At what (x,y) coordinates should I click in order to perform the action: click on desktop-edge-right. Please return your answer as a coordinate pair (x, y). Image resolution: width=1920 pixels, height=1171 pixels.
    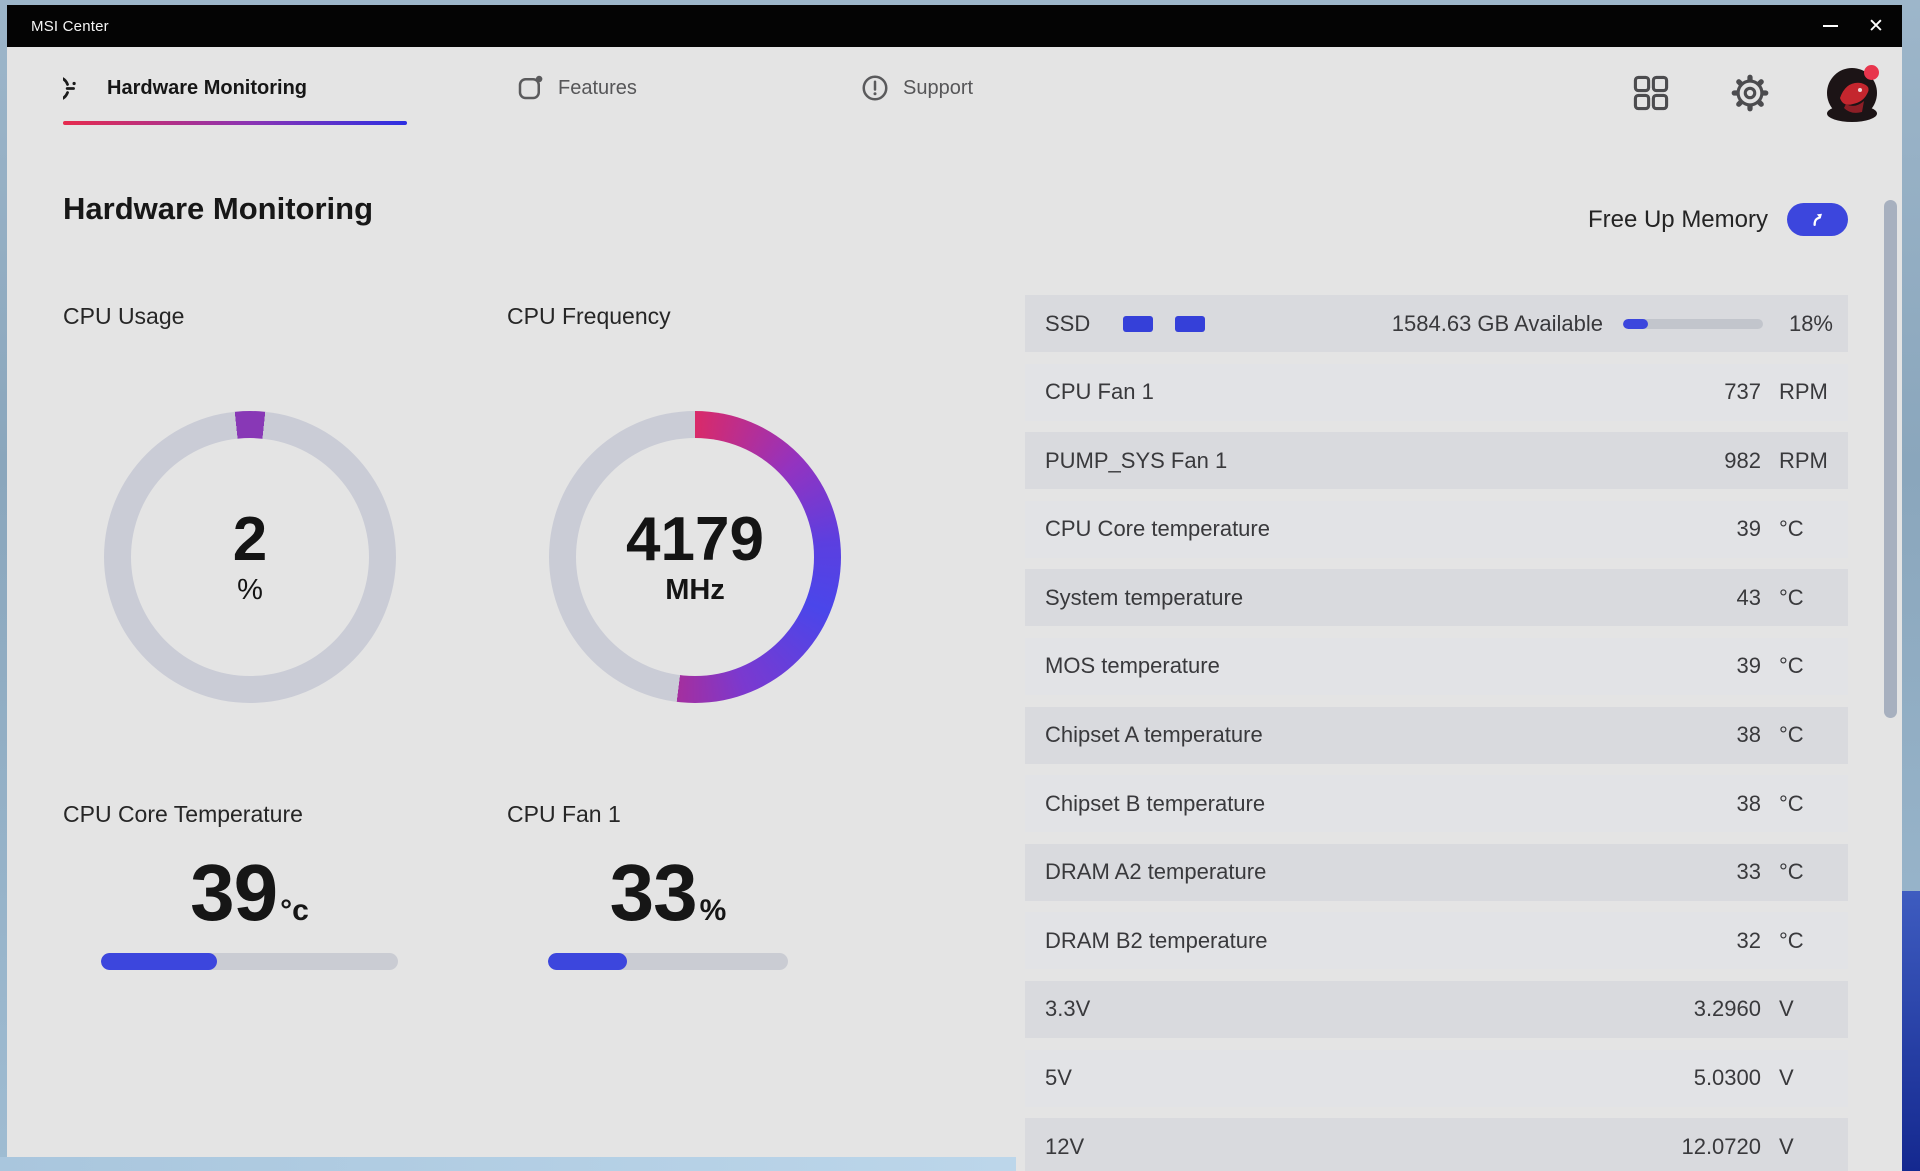
    Looking at the image, I should click on (1911, 1031).